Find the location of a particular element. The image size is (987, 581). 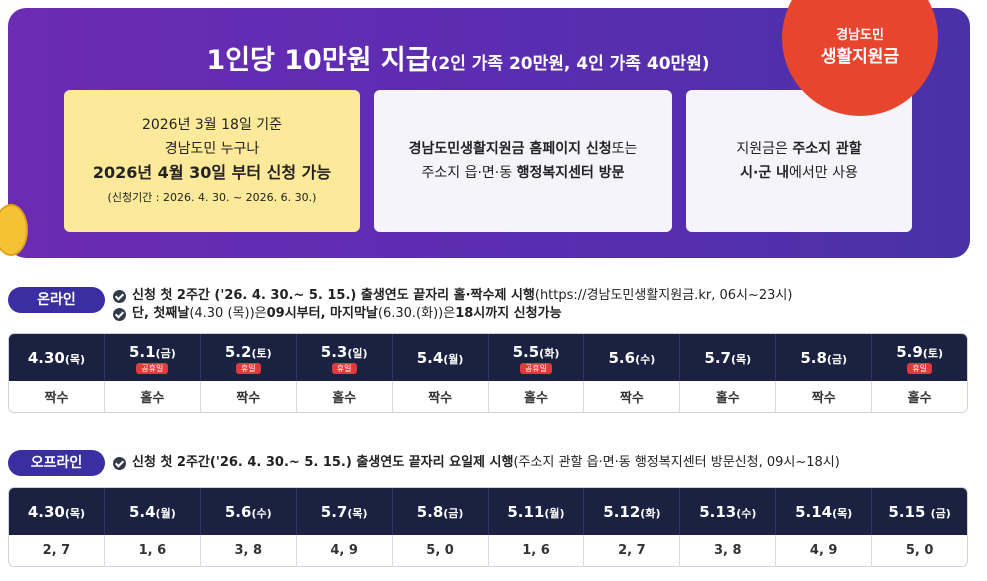

value-cell: 3, 8 is located at coordinates (249, 550).